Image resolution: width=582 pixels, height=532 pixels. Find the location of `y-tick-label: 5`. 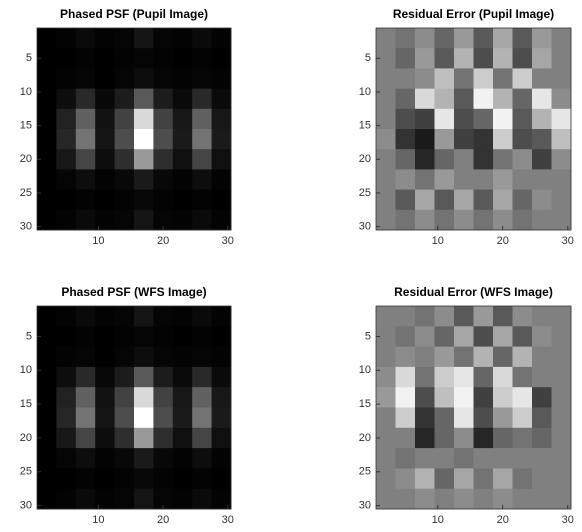

y-tick-label: 5 is located at coordinates (29, 336).